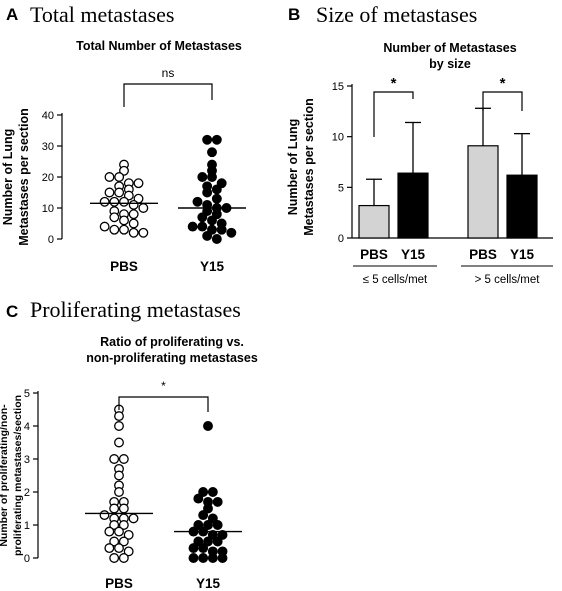 The width and height of the screenshot is (562, 591). I want to click on panel-a-heading: Total metastases, so click(102, 14).